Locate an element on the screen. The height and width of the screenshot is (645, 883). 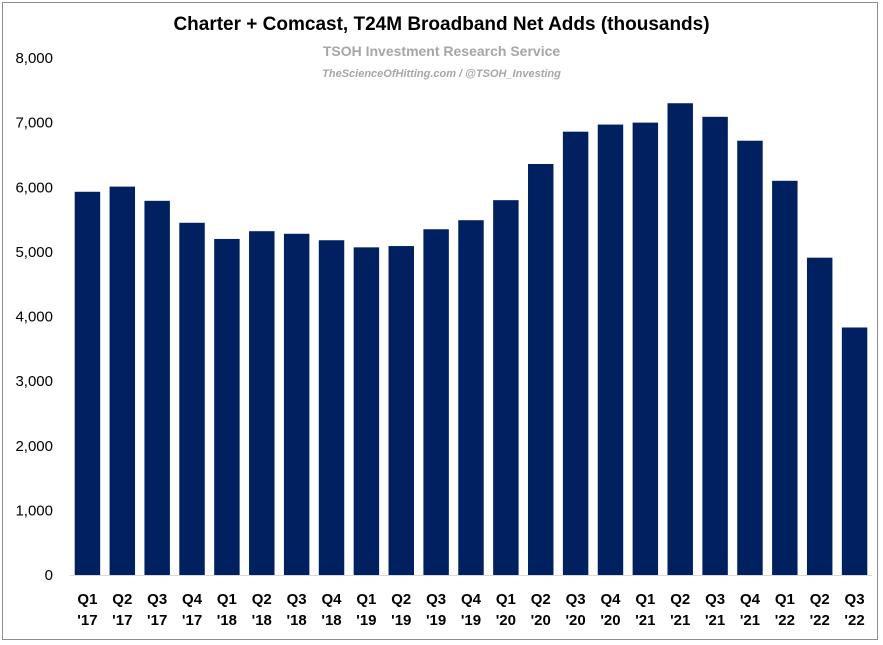
y-tick-label: 0 is located at coordinates (49, 575).